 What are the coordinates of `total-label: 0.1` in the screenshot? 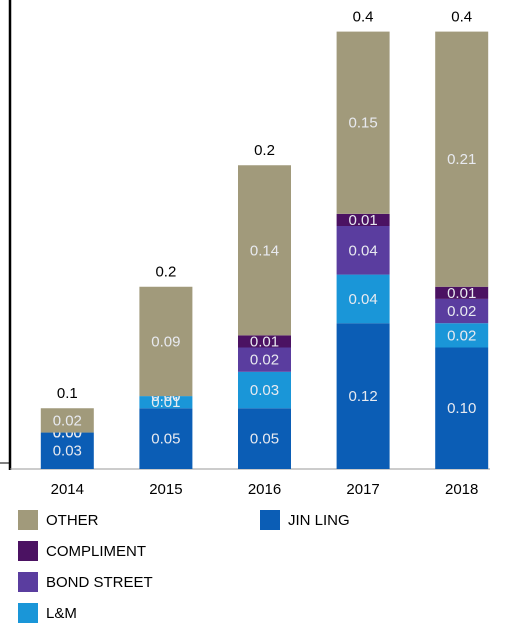 It's located at (67, 393).